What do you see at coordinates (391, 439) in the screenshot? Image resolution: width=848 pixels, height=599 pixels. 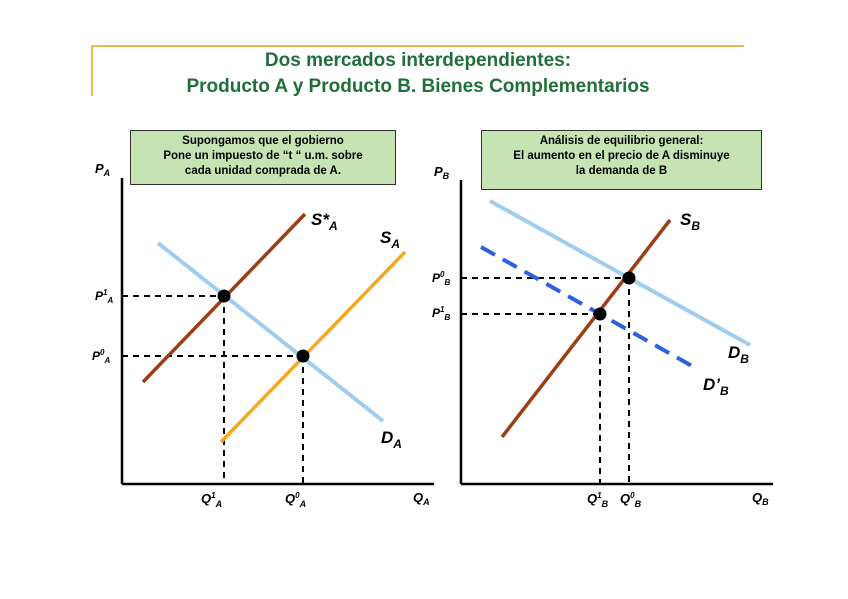 I see `market-a-demand-label: DA` at bounding box center [391, 439].